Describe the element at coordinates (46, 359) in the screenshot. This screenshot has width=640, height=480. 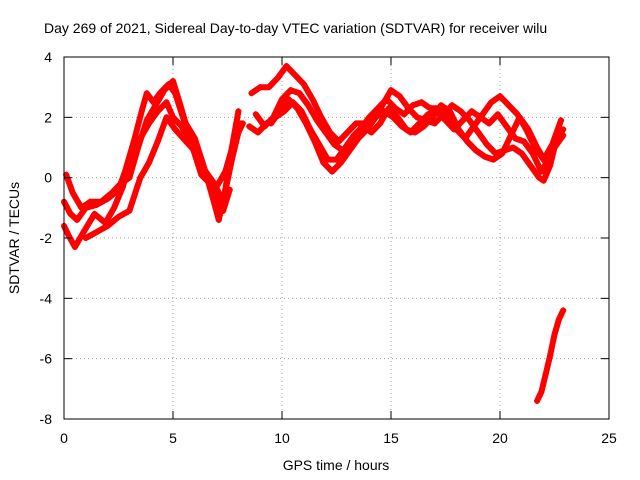
I see `y-tick-label: -6` at that location.